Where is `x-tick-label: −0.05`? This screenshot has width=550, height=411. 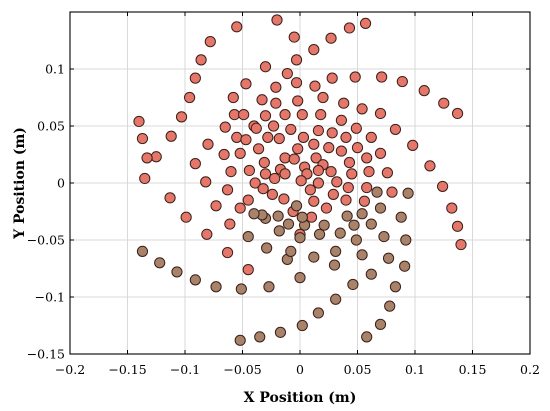
x-tick-label: −0.05 is located at coordinates (242, 369).